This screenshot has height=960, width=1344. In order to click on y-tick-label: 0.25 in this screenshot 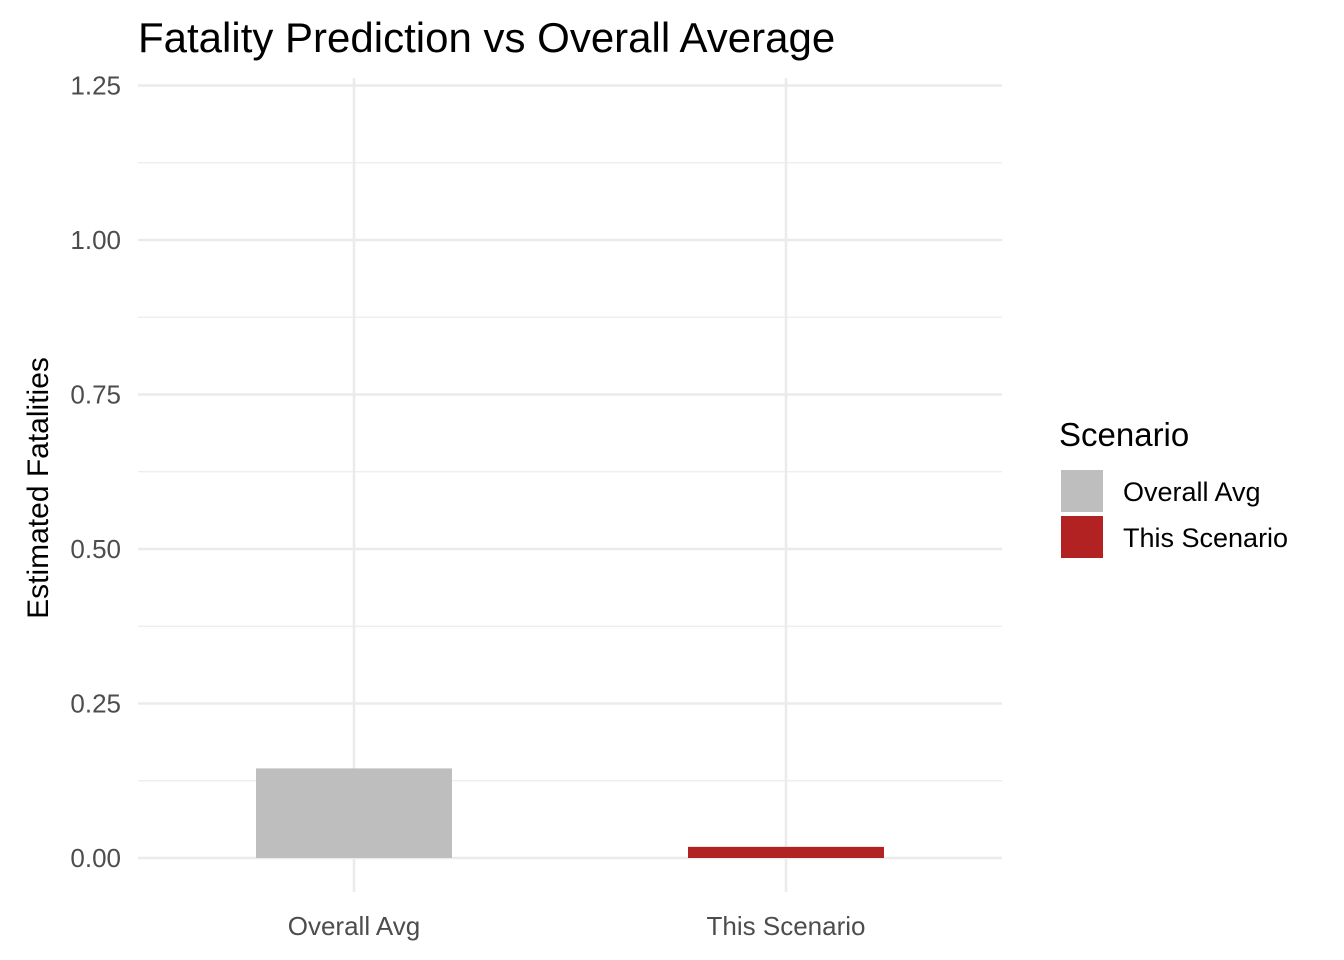, I will do `click(95, 704)`.